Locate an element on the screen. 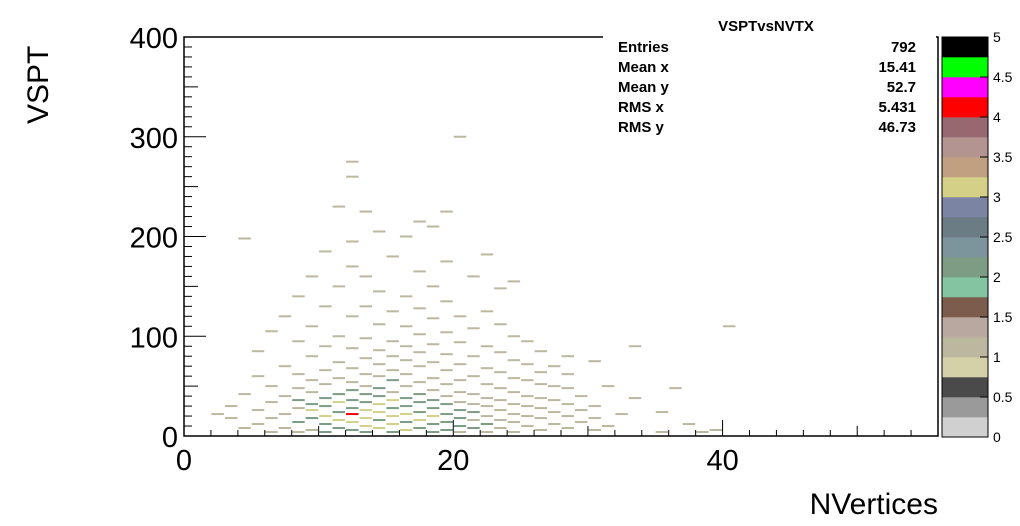  stats-label: RMS x is located at coordinates (641, 107).